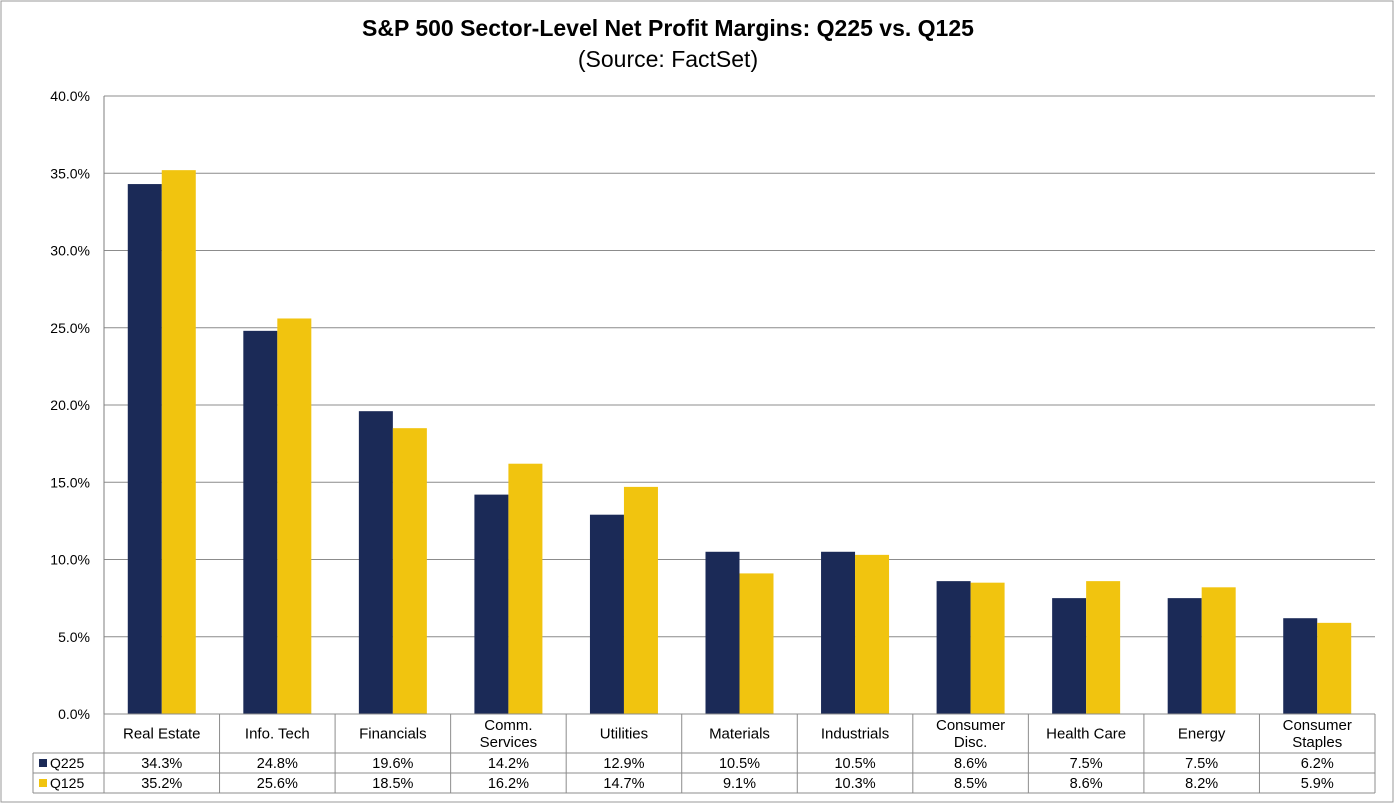  I want to click on data-label-q225: 24.8%, so click(277, 764).